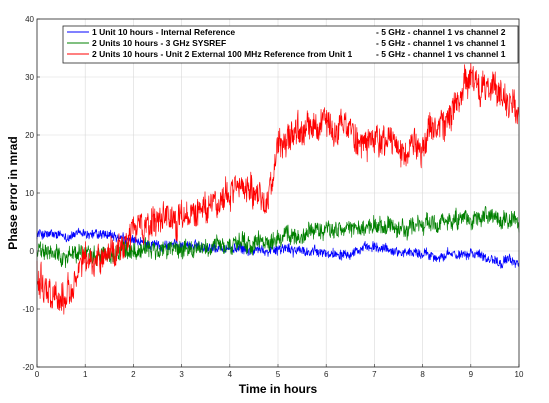 The height and width of the screenshot is (403, 549). What do you see at coordinates (32, 251) in the screenshot?
I see `y-tick-label: 0` at bounding box center [32, 251].